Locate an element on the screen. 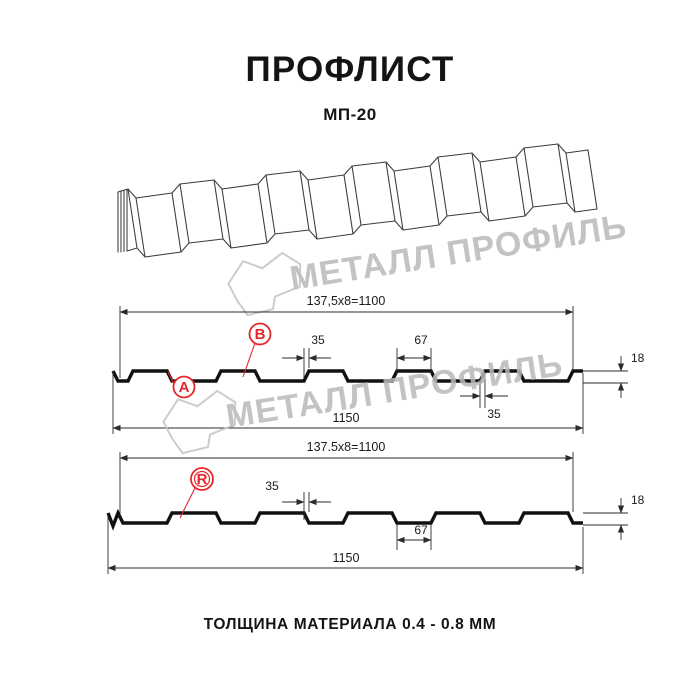 This screenshot has width=700, height=700. page-title: ПРОФЛИСТ is located at coordinates (350, 69).